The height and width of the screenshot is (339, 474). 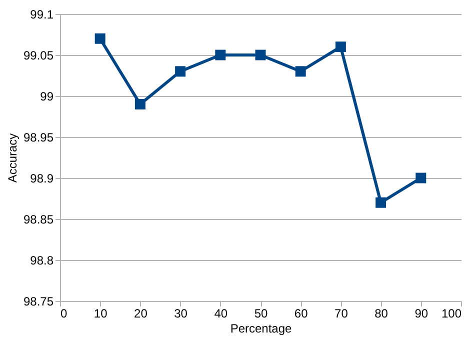 What do you see at coordinates (301, 313) in the screenshot?
I see `x-tick-label: 60` at bounding box center [301, 313].